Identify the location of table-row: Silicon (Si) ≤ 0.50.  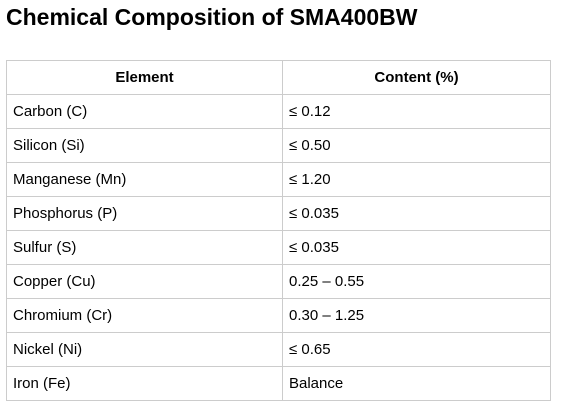
(278, 145).